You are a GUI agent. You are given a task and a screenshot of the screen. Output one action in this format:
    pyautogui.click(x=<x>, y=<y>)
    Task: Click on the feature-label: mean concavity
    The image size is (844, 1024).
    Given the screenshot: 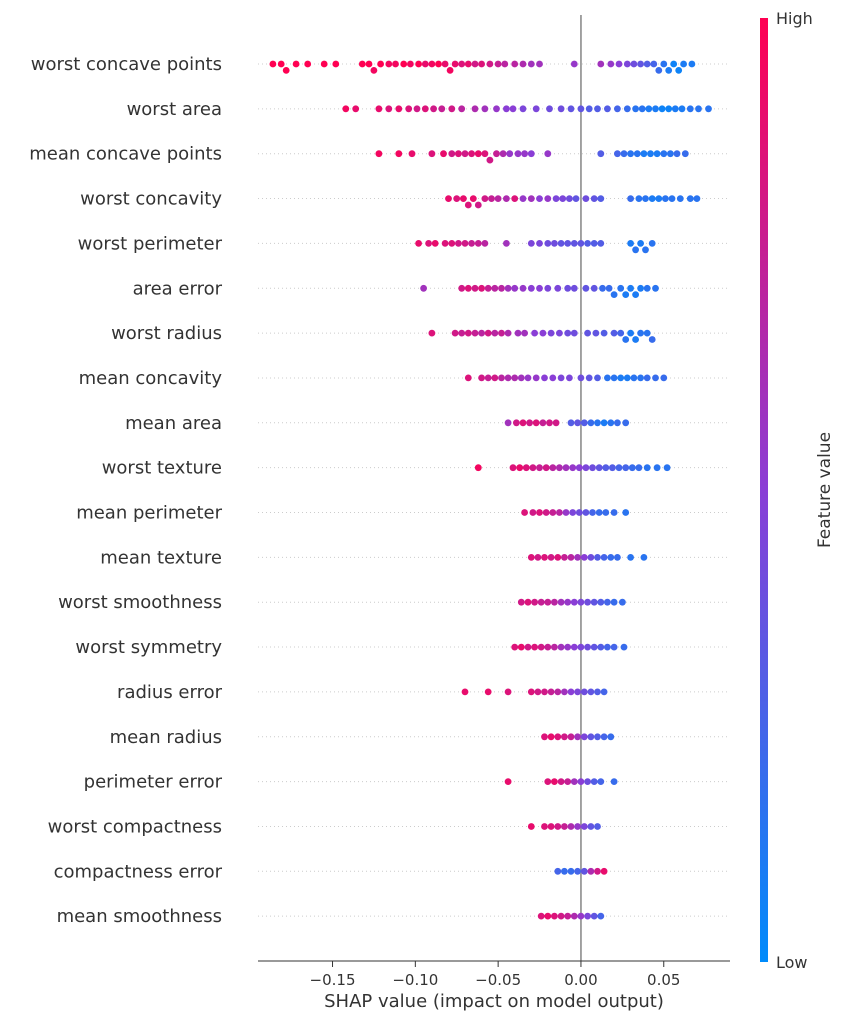 What is the action you would take?
    pyautogui.click(x=151, y=378)
    